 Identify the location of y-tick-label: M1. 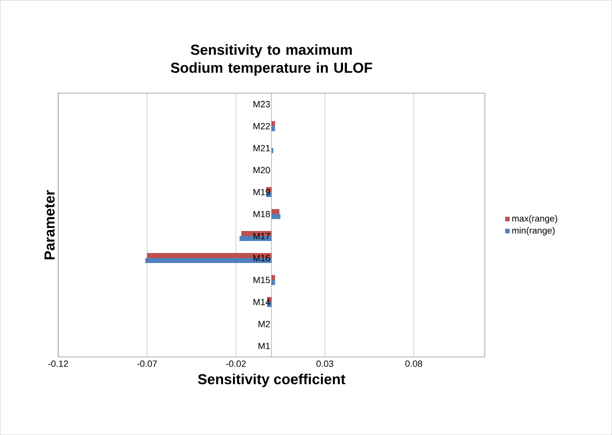
(264, 346).